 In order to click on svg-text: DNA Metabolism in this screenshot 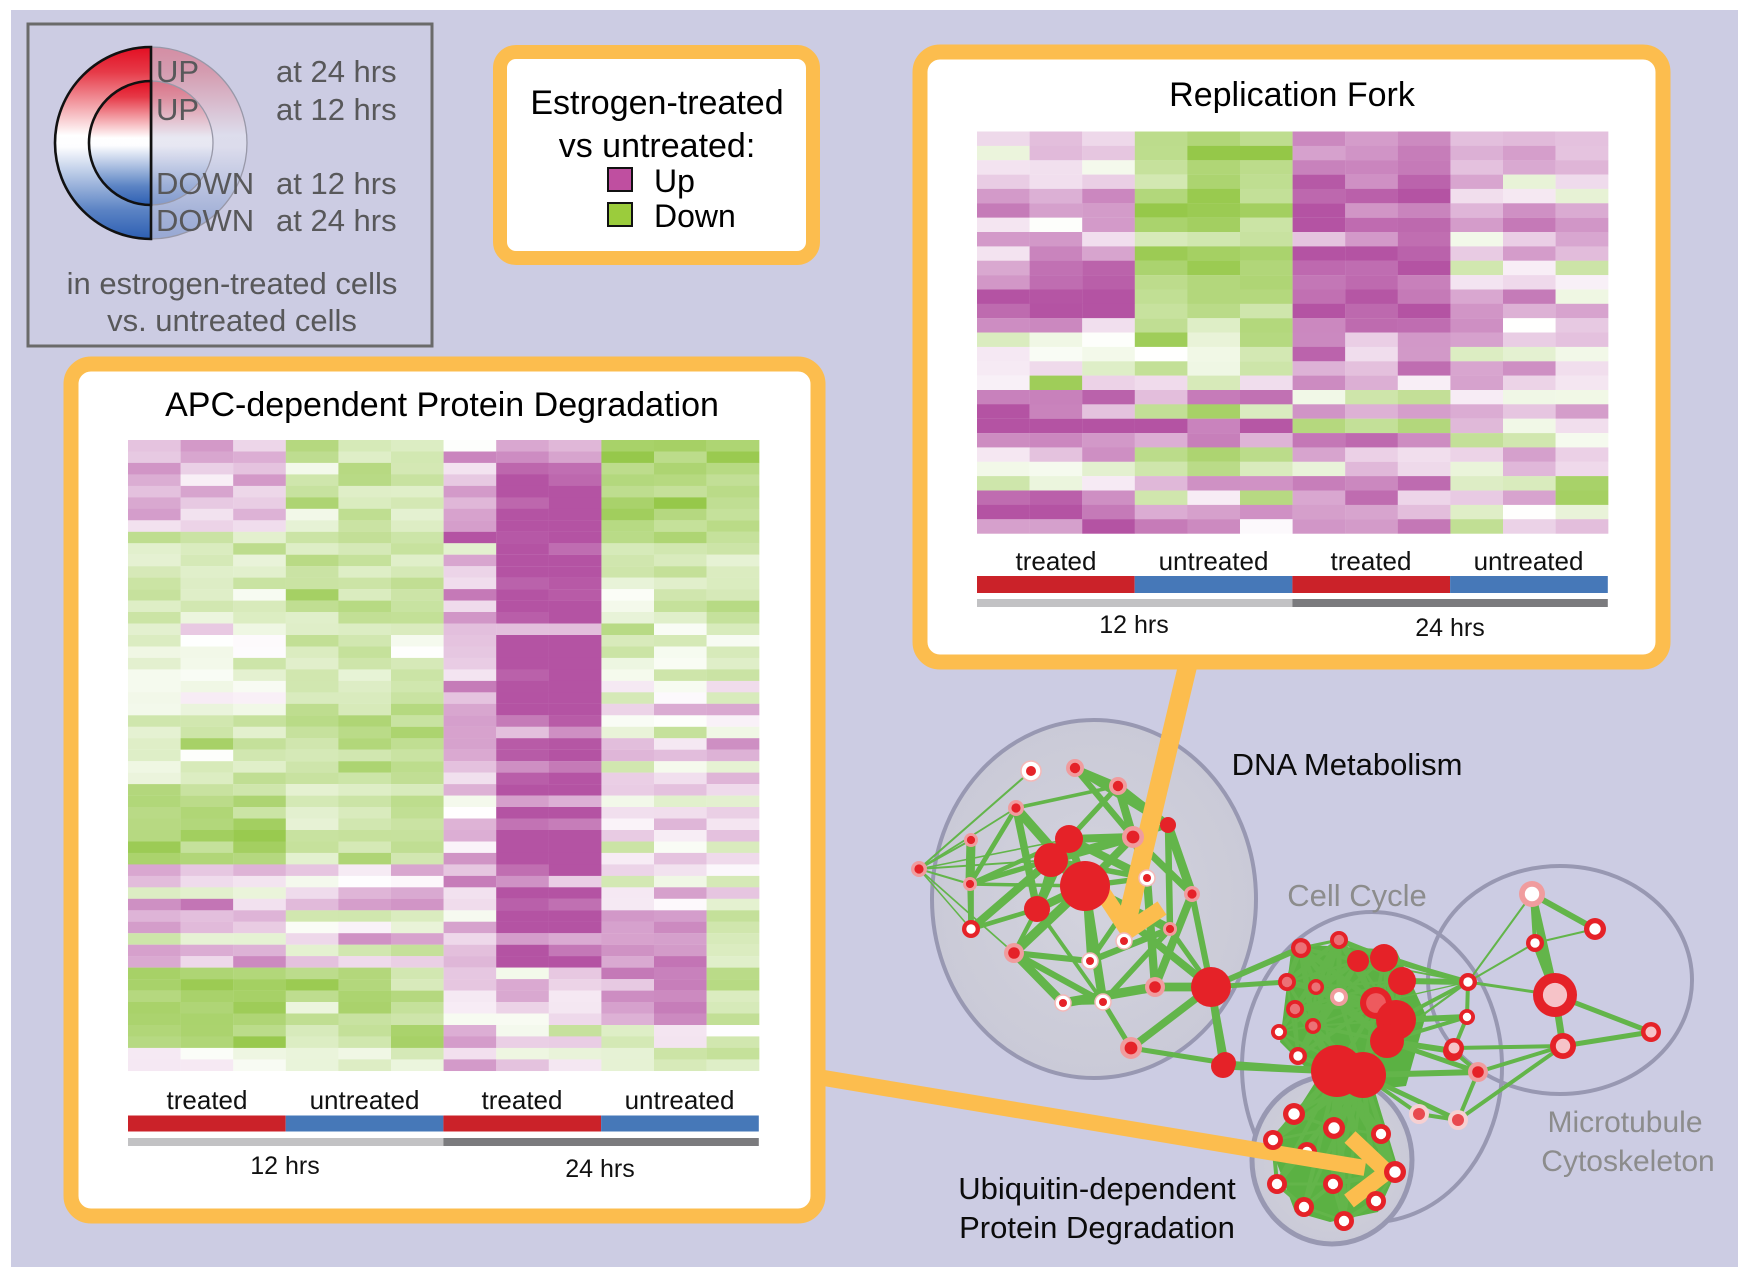, I will do `click(1347, 764)`.